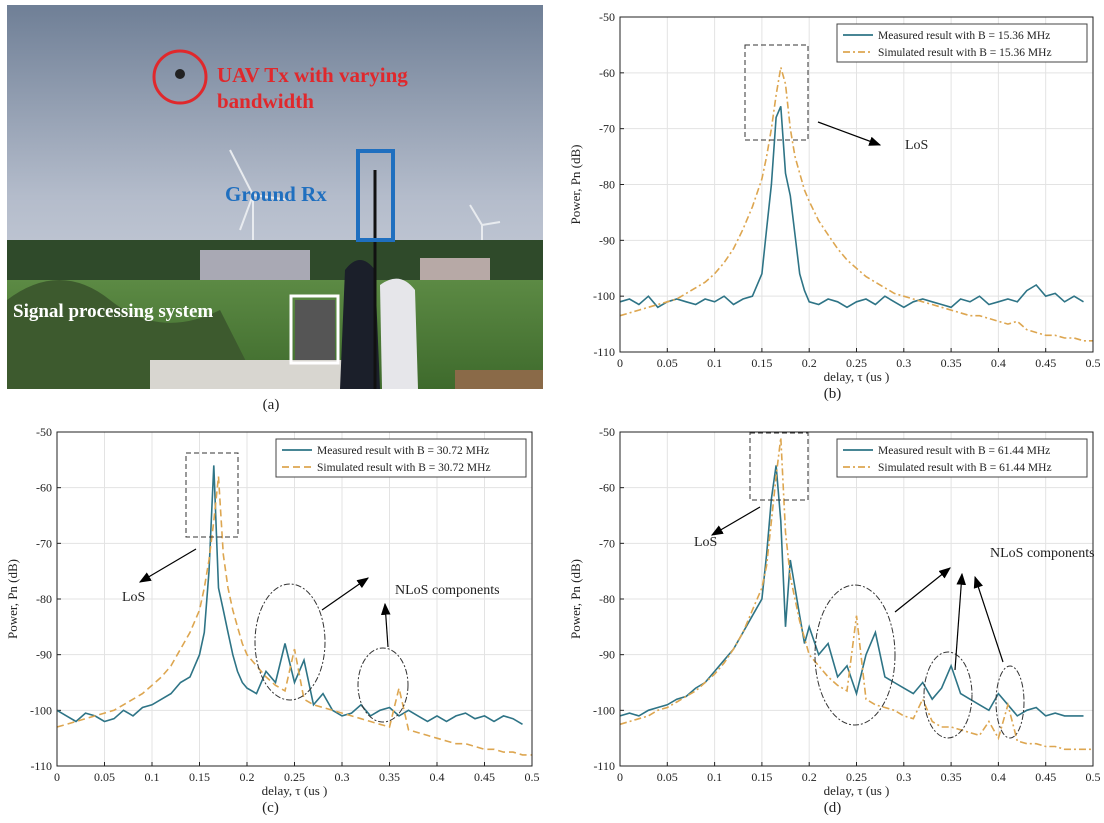 The image size is (1104, 823). I want to click on legend-label: Measured result with B = 61.44 MHz, so click(964, 451).